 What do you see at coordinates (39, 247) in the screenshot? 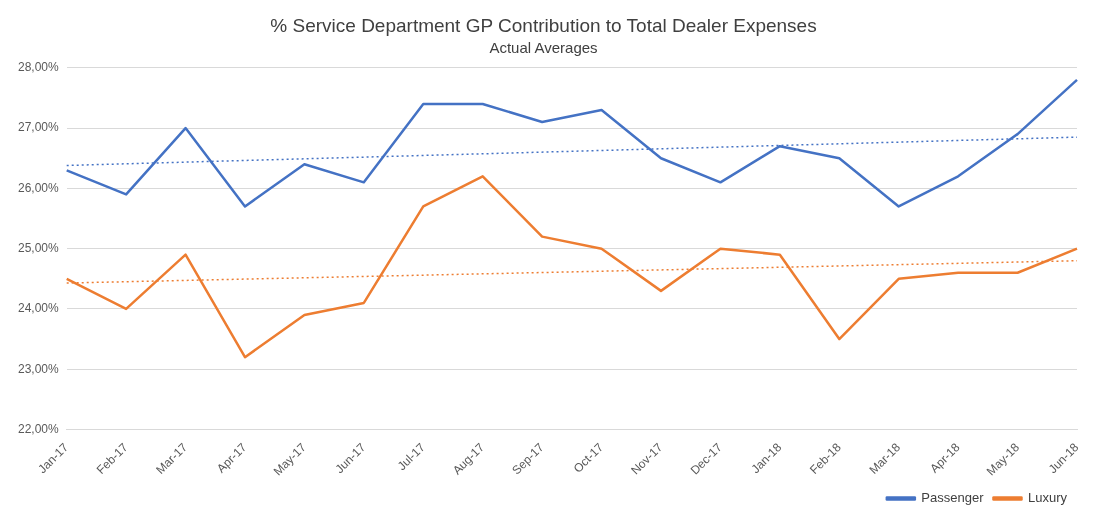
I see `y-tick-label: 25,00%` at bounding box center [39, 247].